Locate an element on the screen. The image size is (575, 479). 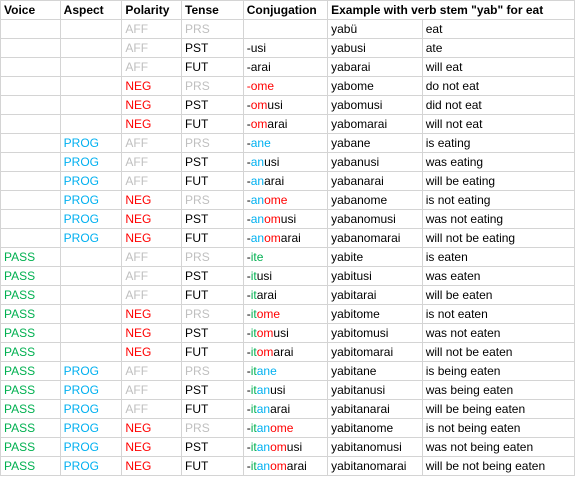
cell-example: yabanome is located at coordinates (375, 200).